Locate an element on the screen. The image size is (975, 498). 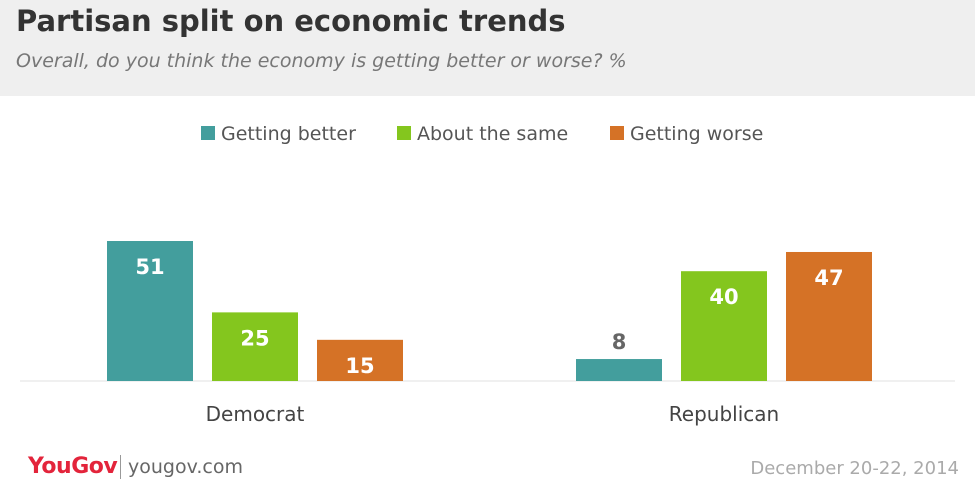
bar-democrat-about-the-same is located at coordinates (255, 346).